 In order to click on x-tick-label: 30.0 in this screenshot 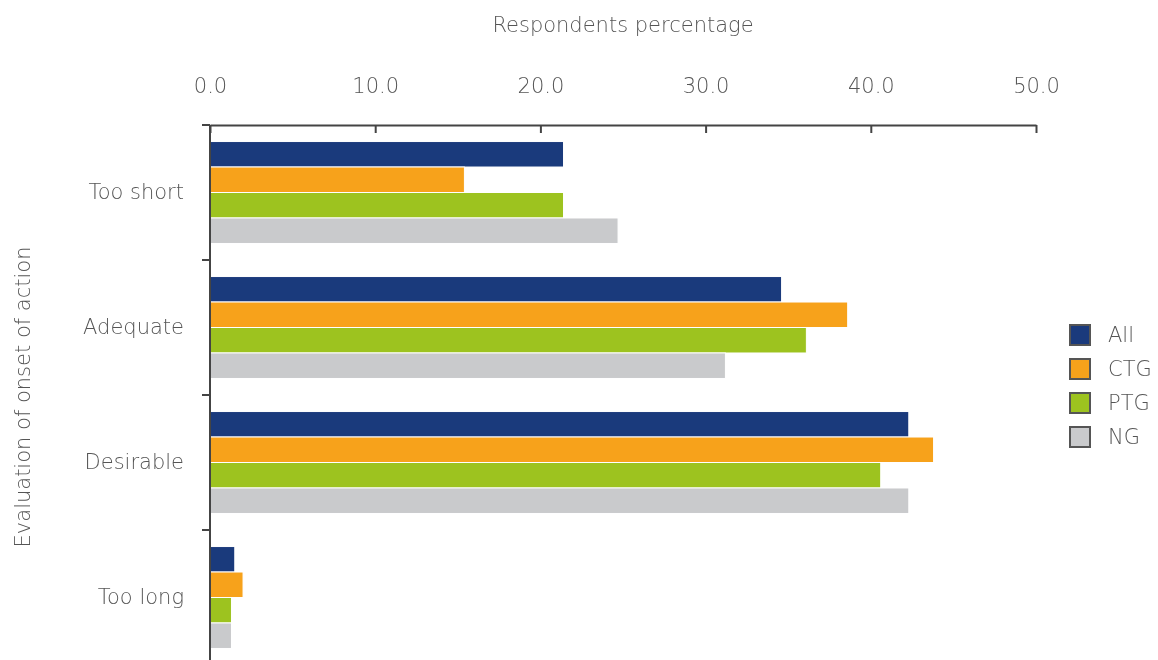, I will do `click(706, 86)`.